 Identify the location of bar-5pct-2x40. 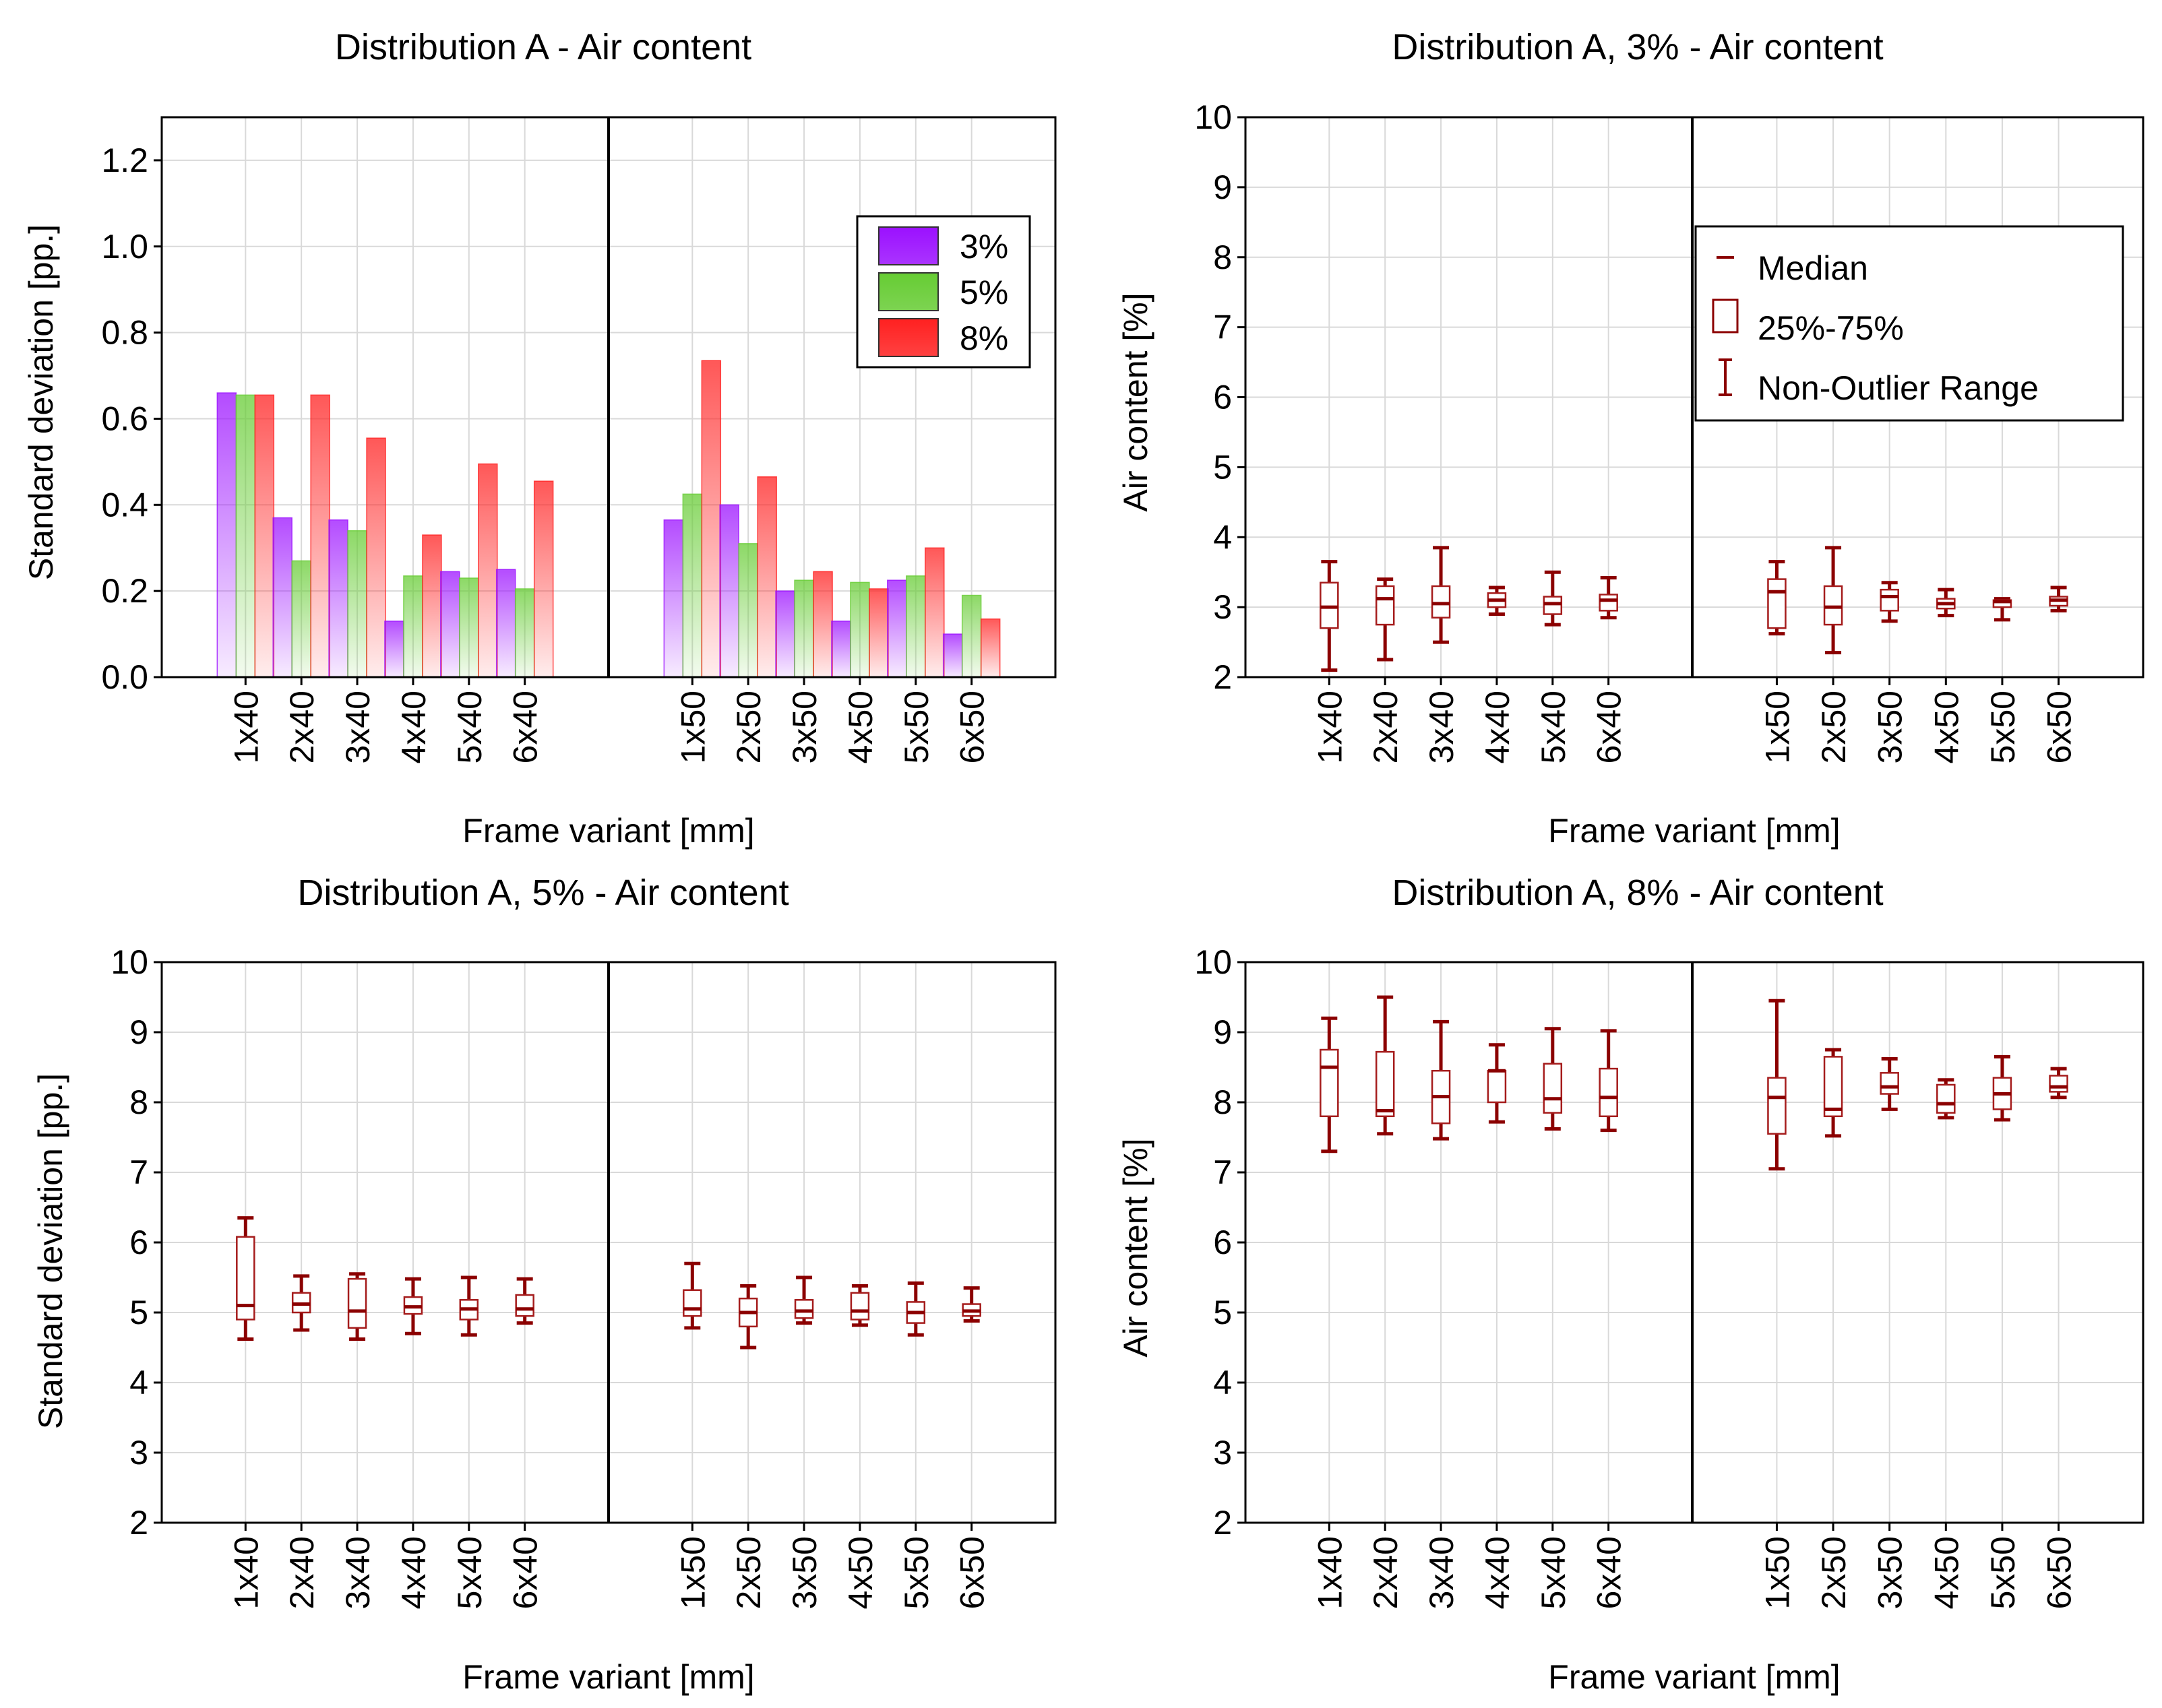
(301, 619).